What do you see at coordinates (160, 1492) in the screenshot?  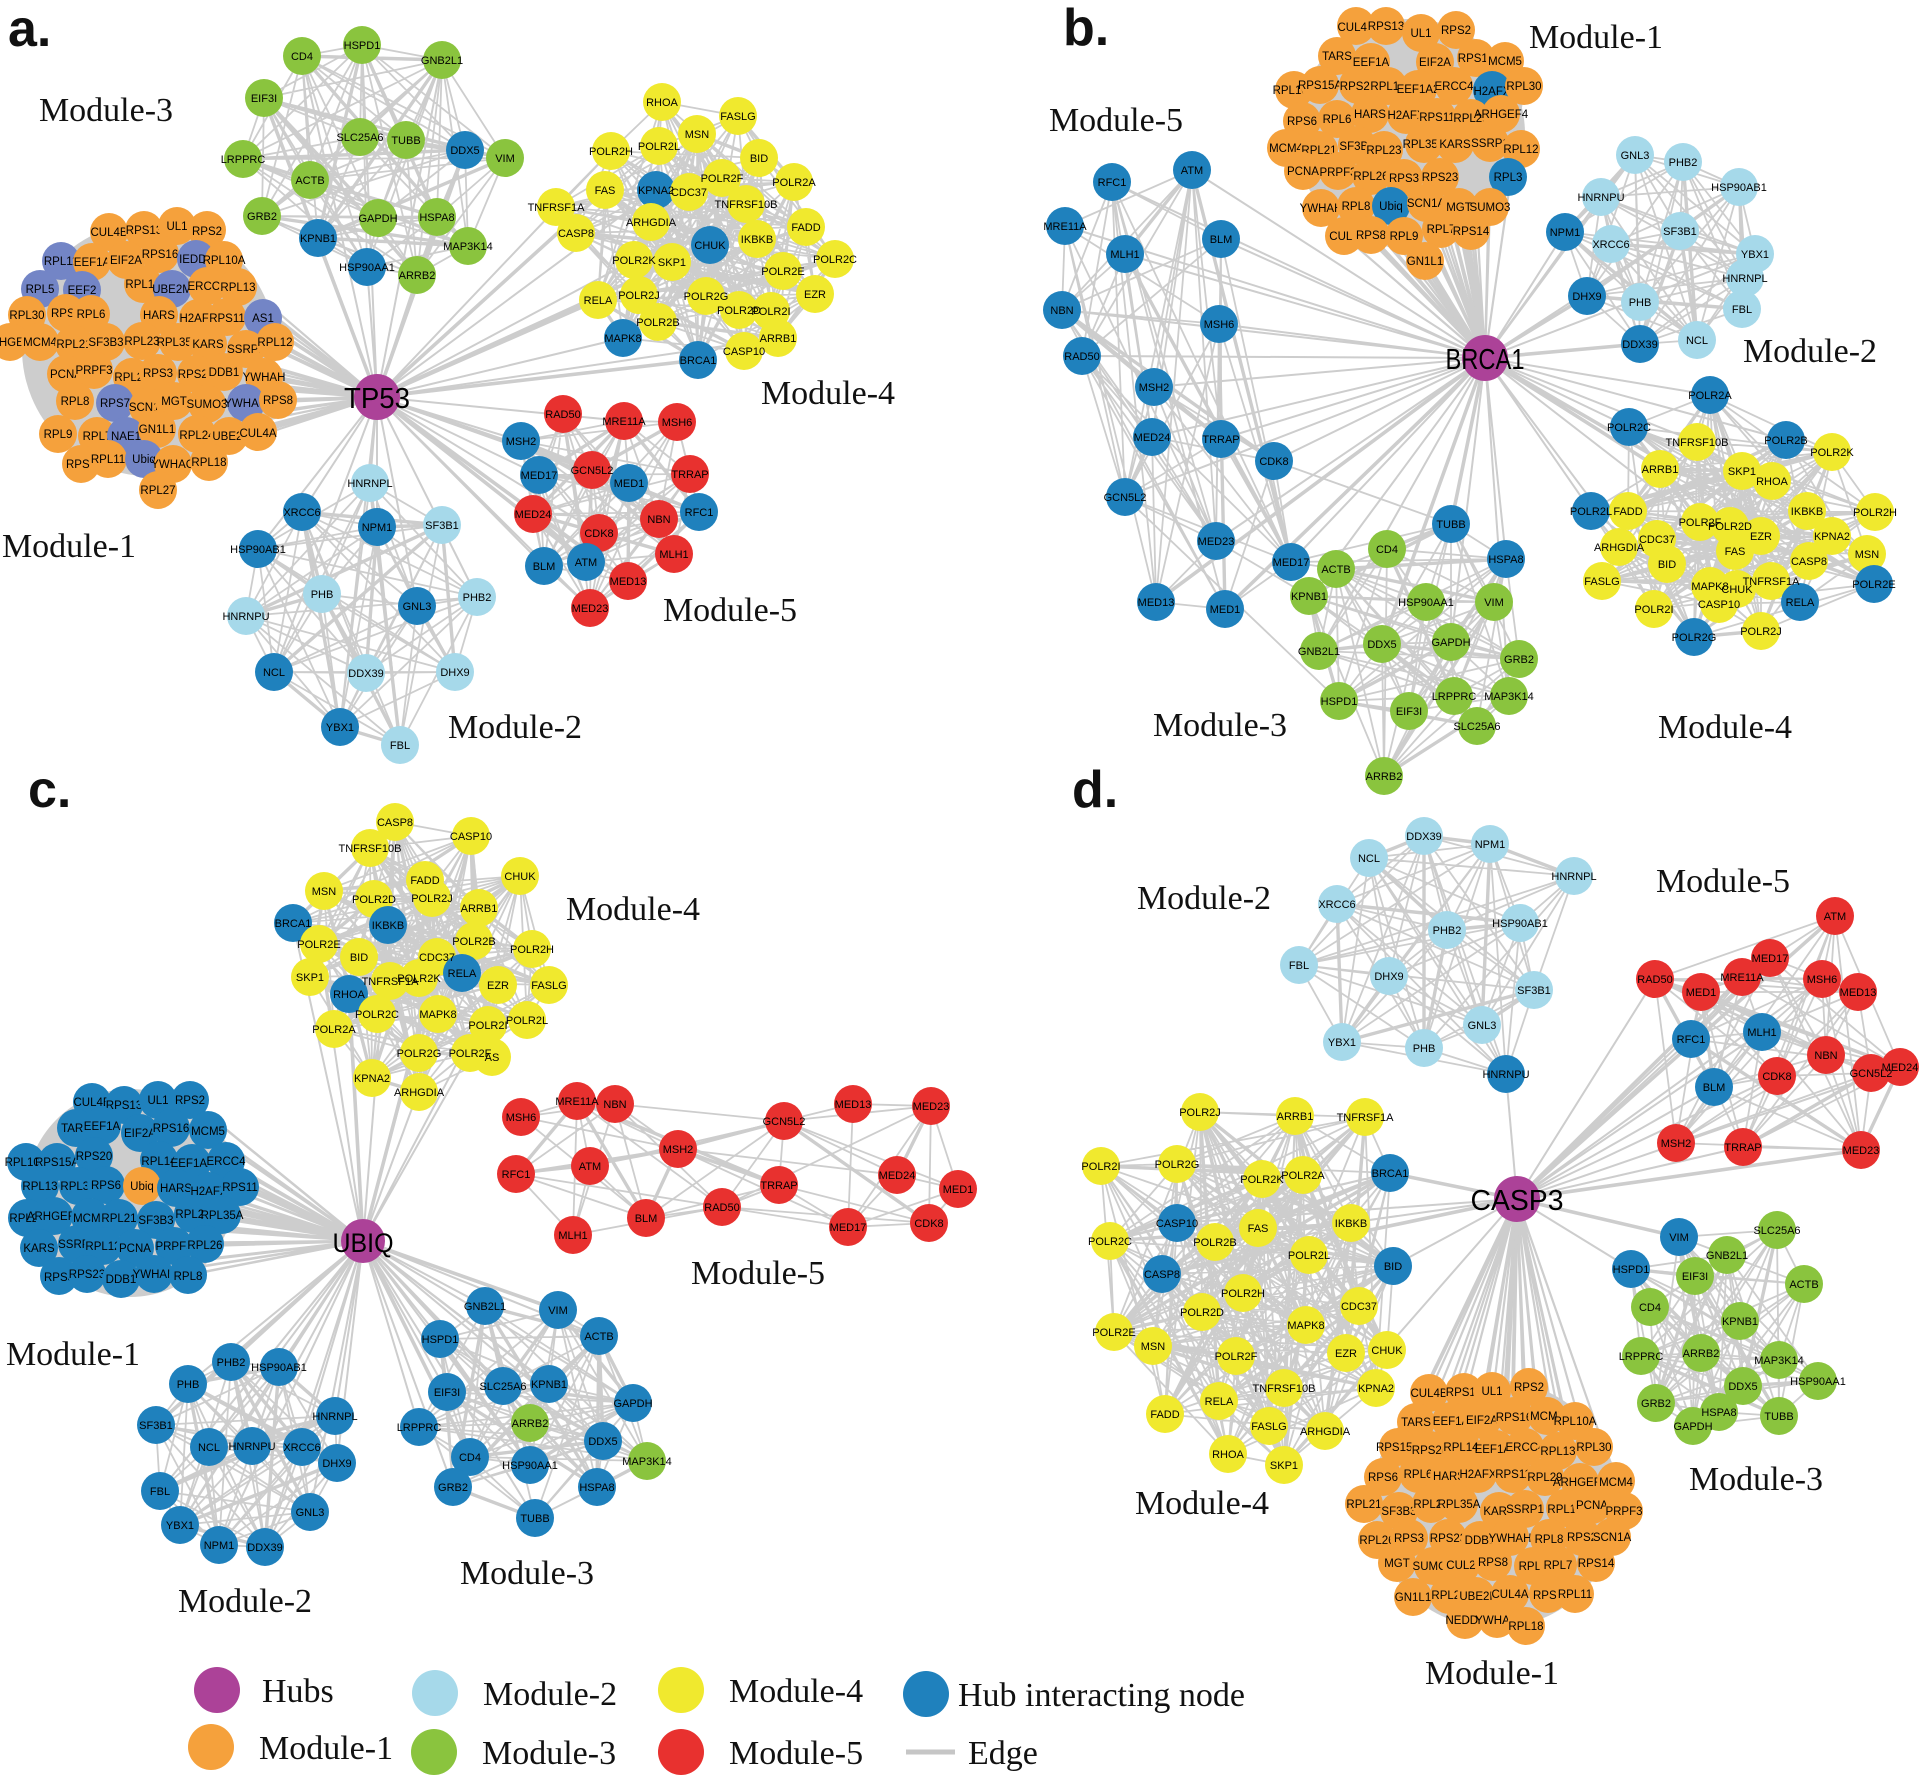 I see `svg-text: FBL` at bounding box center [160, 1492].